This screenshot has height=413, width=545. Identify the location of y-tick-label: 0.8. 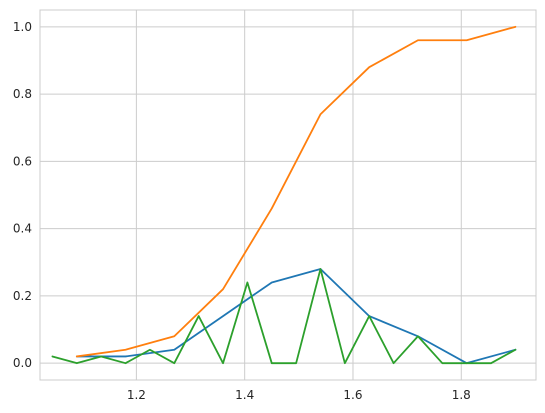
(22, 94).